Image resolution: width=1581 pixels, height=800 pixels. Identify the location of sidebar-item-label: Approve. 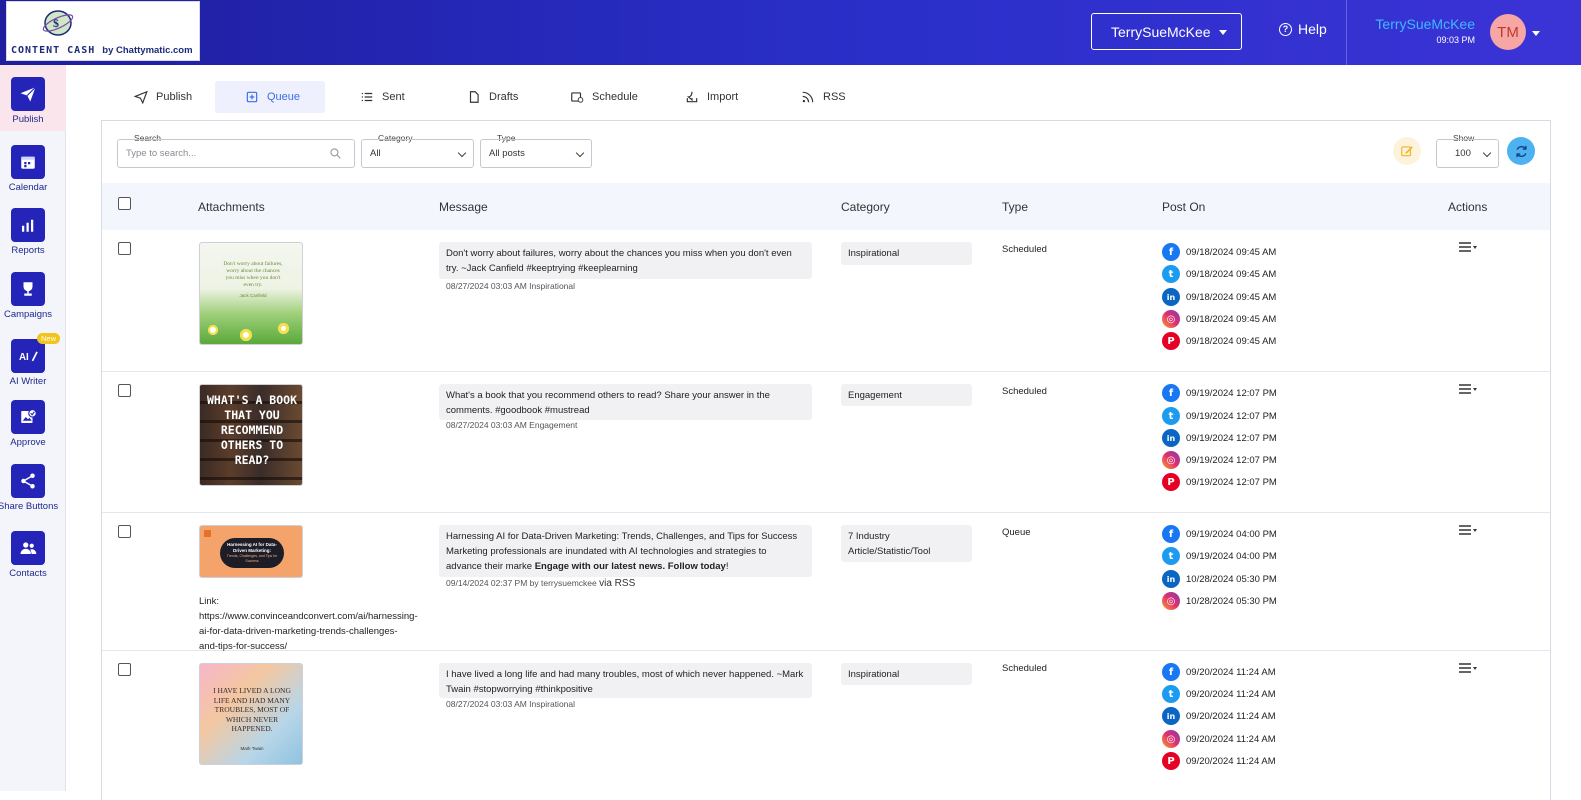
(28, 442).